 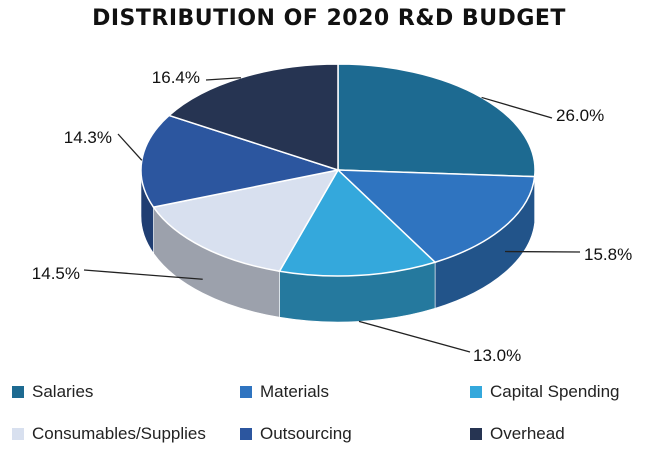 What do you see at coordinates (517, 107) in the screenshot?
I see `leader-line-salaries` at bounding box center [517, 107].